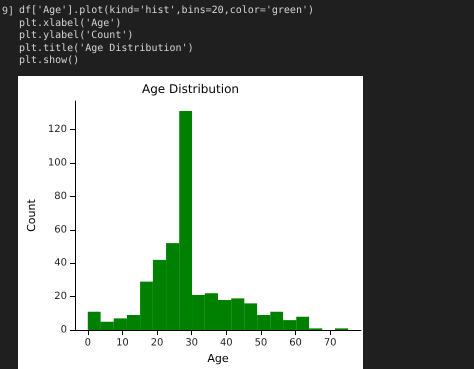  Describe the element at coordinates (57, 129) in the screenshot. I see `y-tick-label: 120` at that location.